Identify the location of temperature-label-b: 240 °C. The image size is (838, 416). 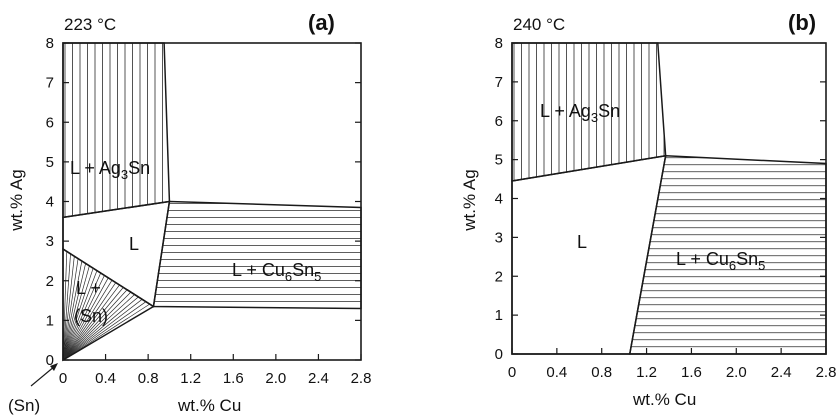
(539, 24).